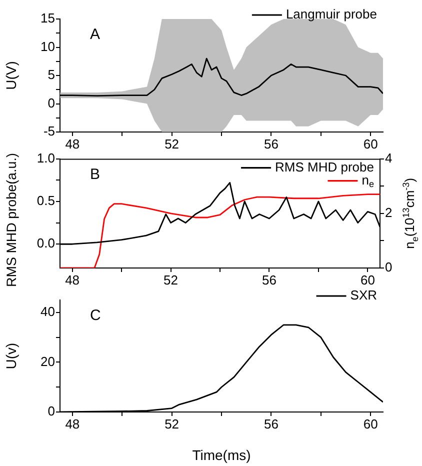 The width and height of the screenshot is (422, 466). Describe the element at coordinates (11, 356) in the screenshot. I see `y-axis-title: U(v)` at that location.